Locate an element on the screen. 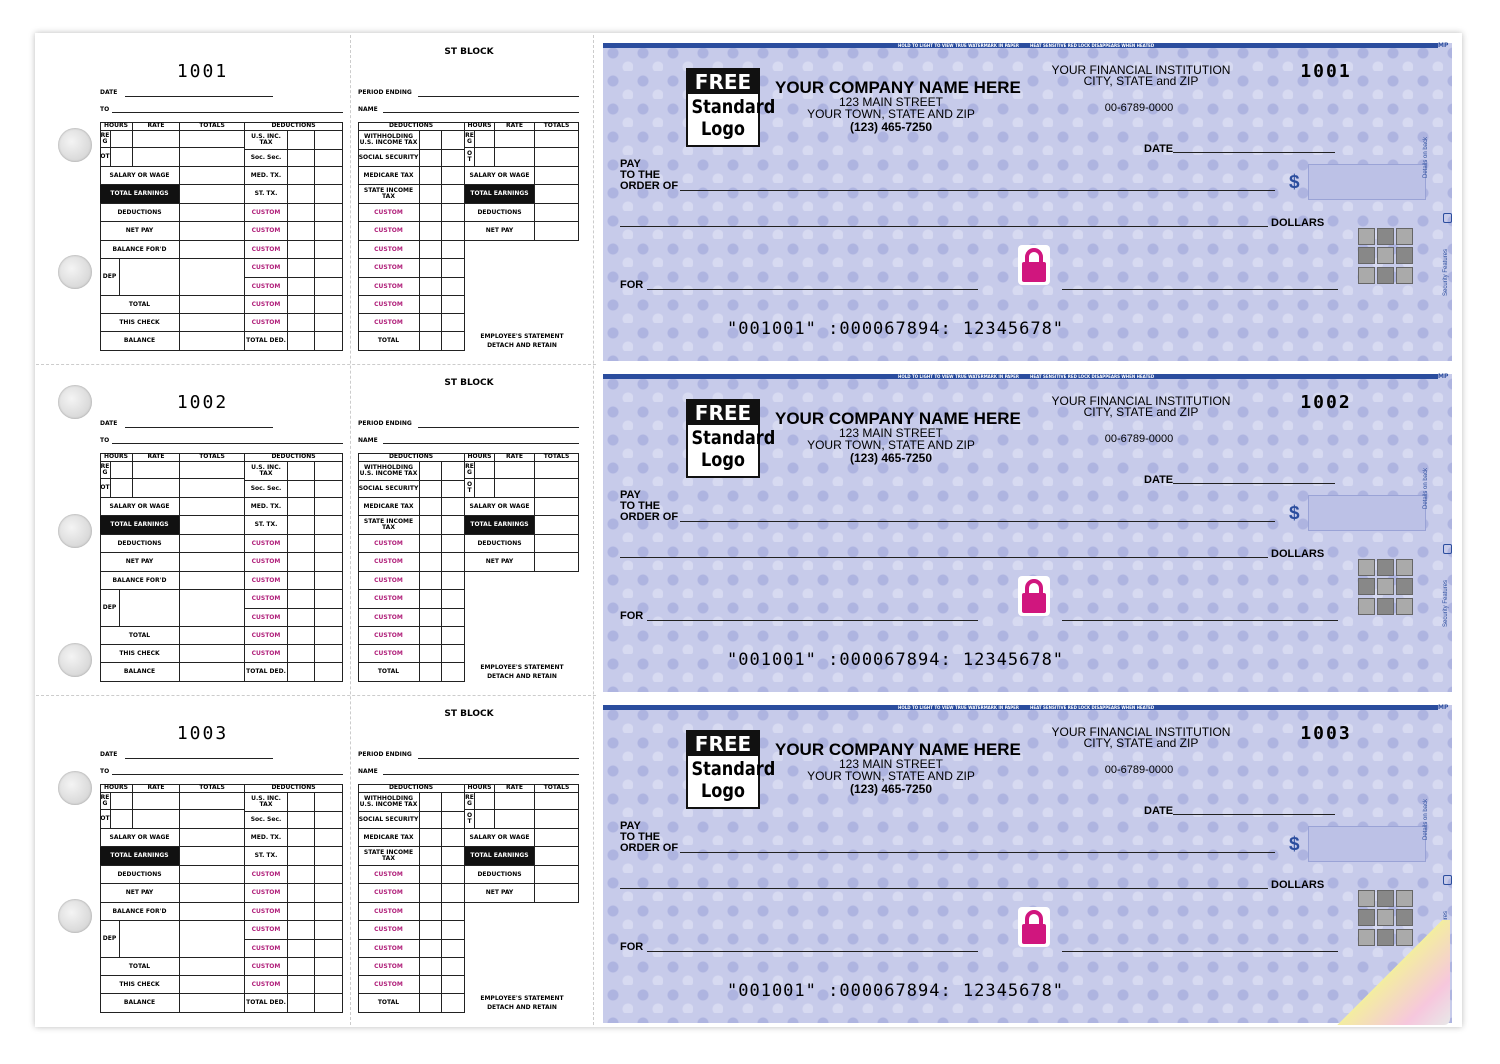 The width and height of the screenshot is (1500, 1064). column-header: TOTALS is located at coordinates (212, 126).